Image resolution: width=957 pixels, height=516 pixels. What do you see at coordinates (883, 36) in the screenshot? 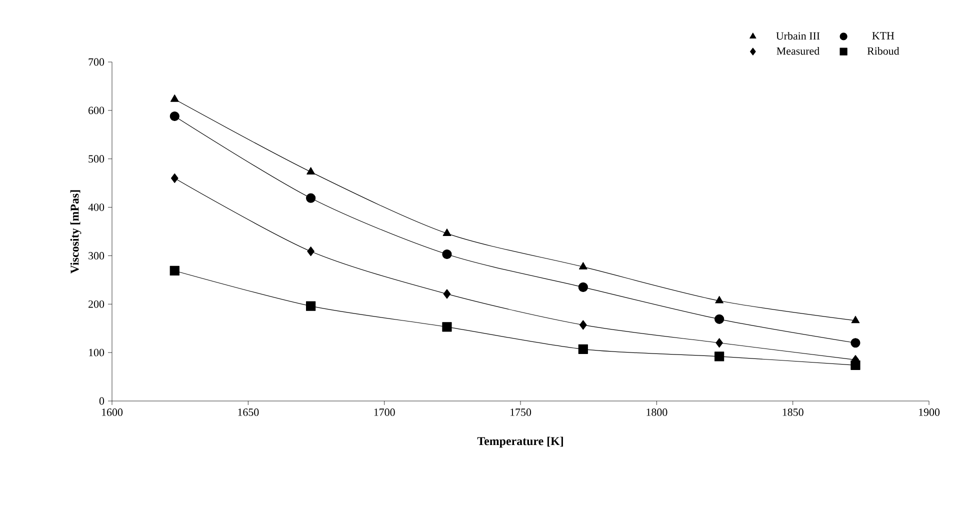
I see `legend-label: KTH` at bounding box center [883, 36].